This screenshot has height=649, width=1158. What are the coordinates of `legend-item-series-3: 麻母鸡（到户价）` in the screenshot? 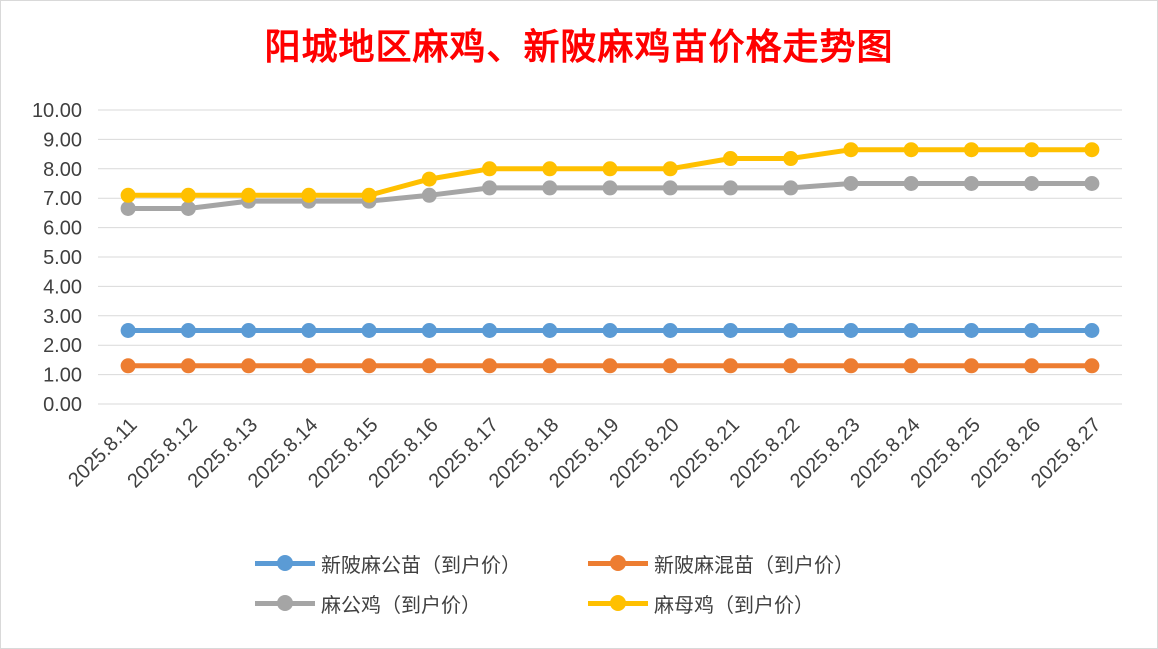 It's located at (701, 603).